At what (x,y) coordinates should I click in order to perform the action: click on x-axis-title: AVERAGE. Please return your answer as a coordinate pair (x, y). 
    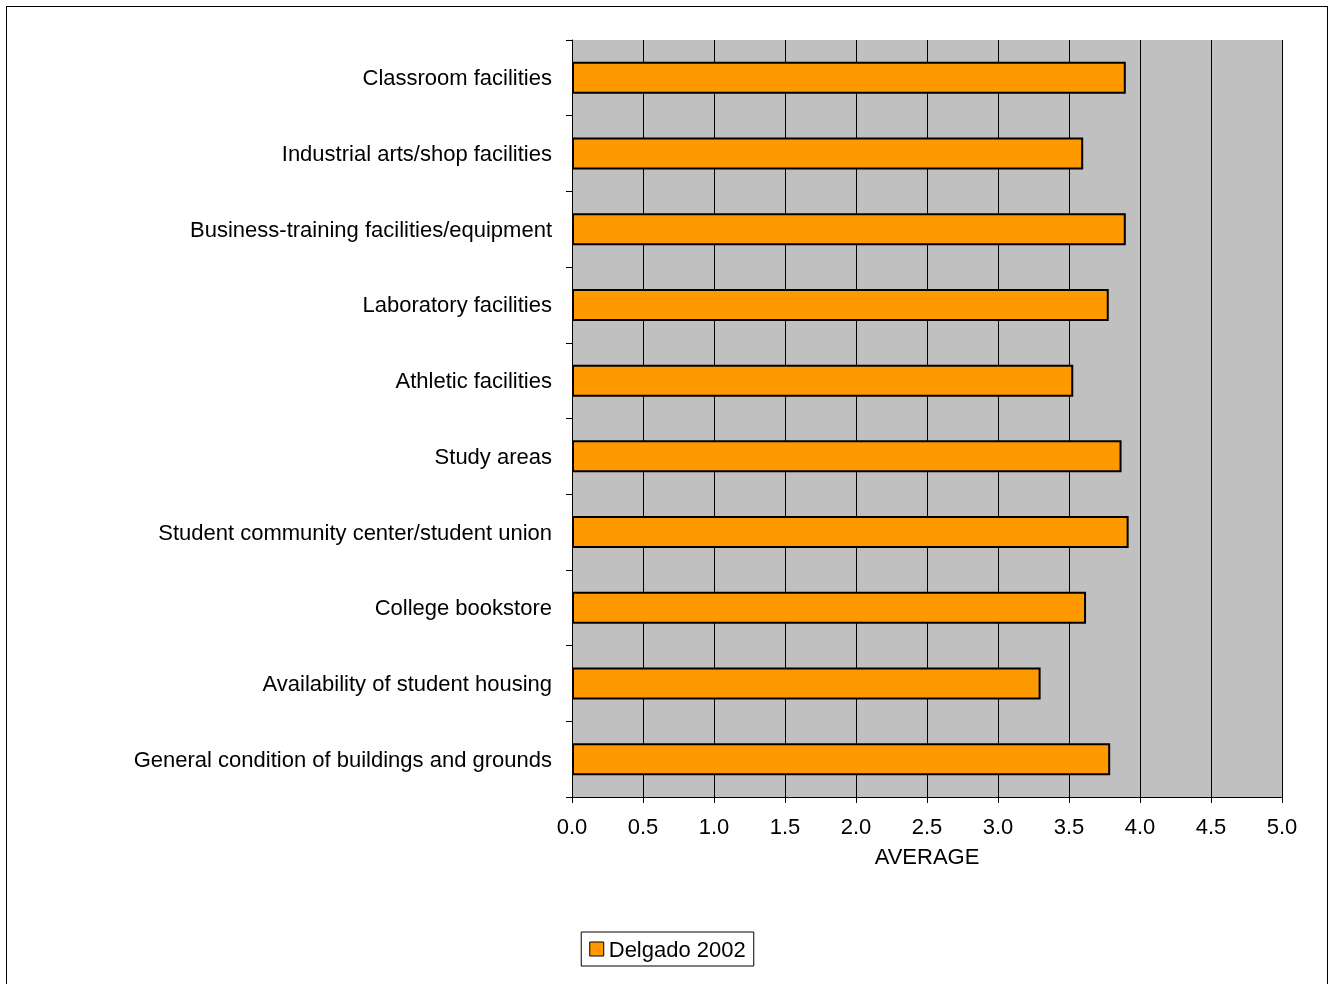
    Looking at the image, I should click on (927, 856).